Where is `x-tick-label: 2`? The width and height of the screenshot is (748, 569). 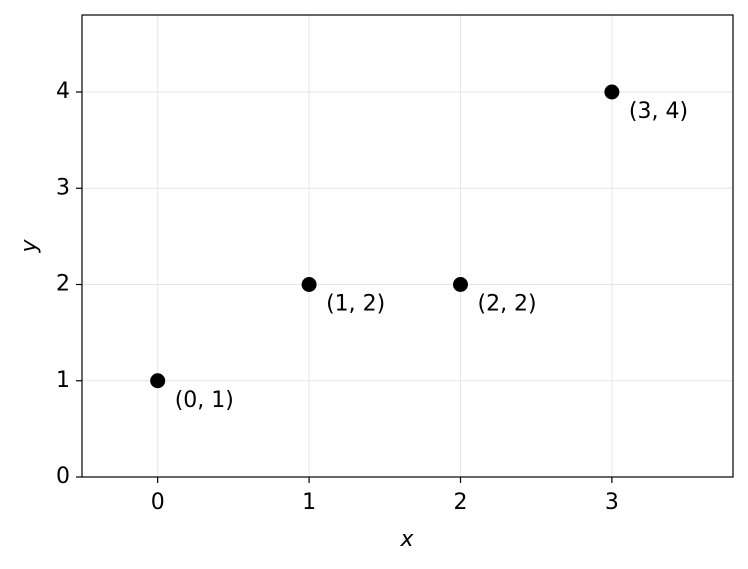 x-tick-label: 2 is located at coordinates (460, 502).